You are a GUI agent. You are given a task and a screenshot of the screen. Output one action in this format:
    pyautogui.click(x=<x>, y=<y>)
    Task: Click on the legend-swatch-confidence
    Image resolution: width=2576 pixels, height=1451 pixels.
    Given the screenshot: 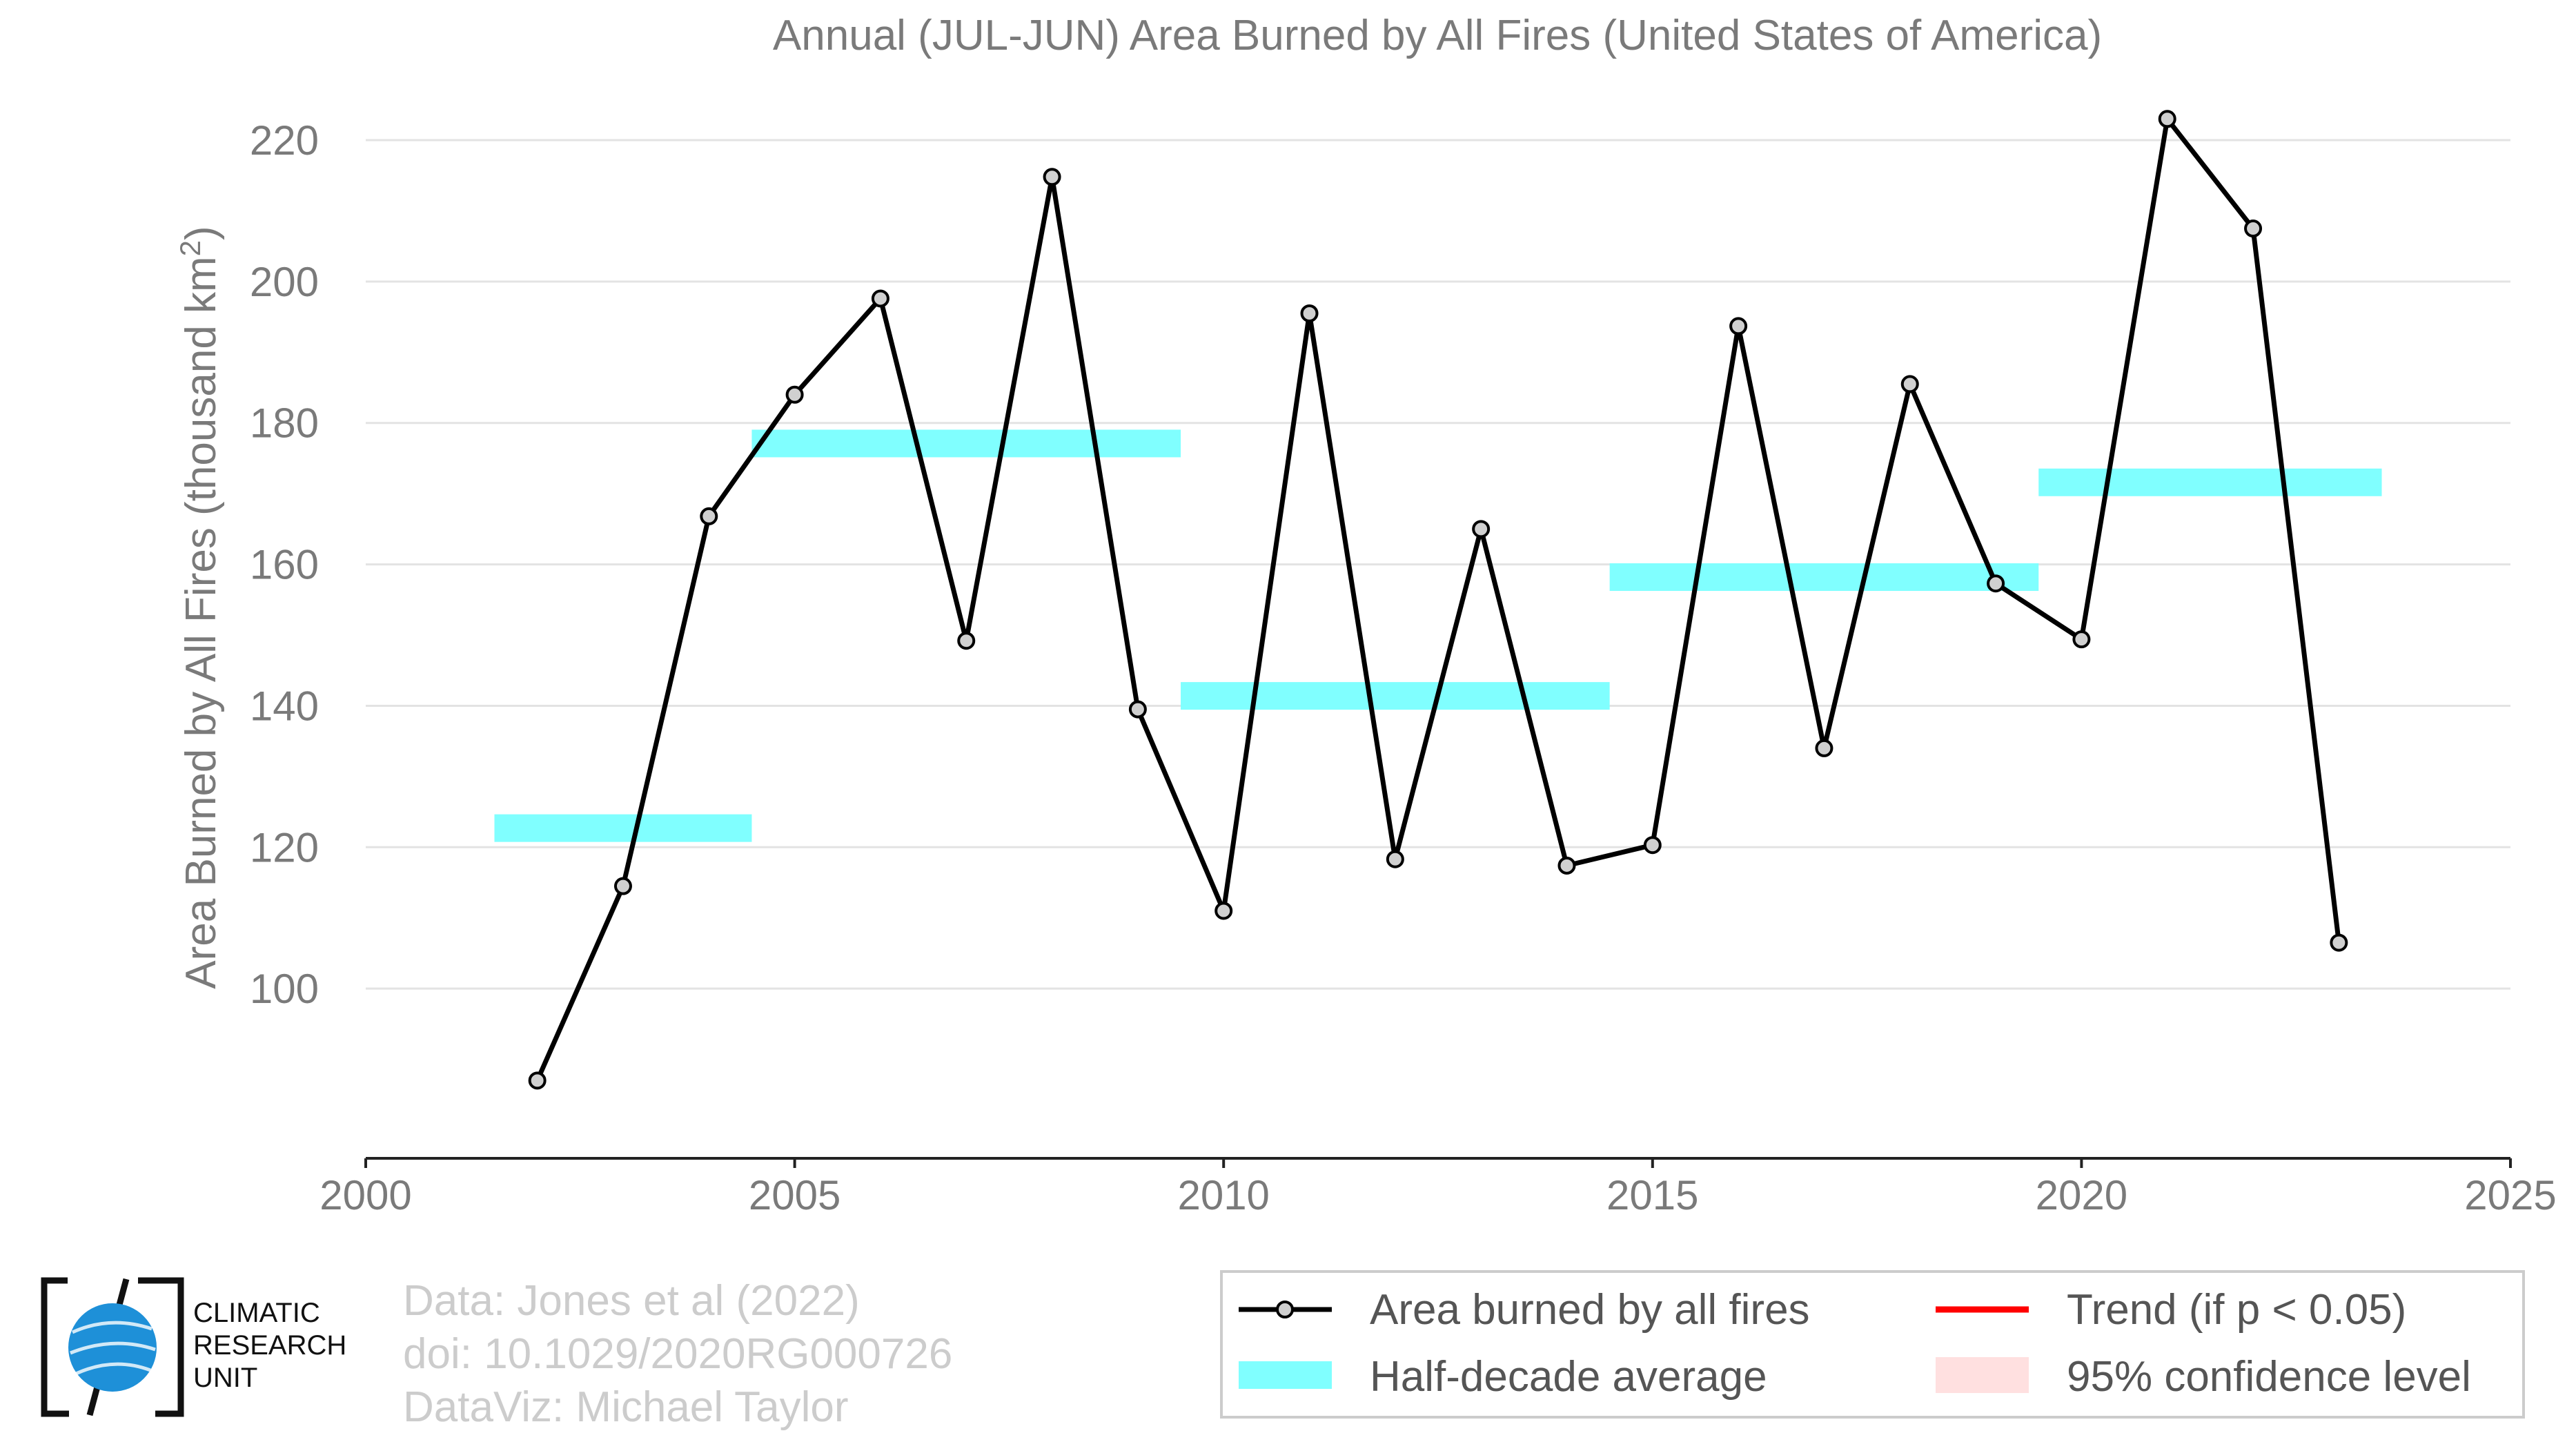 What is the action you would take?
    pyautogui.click(x=1982, y=1375)
    